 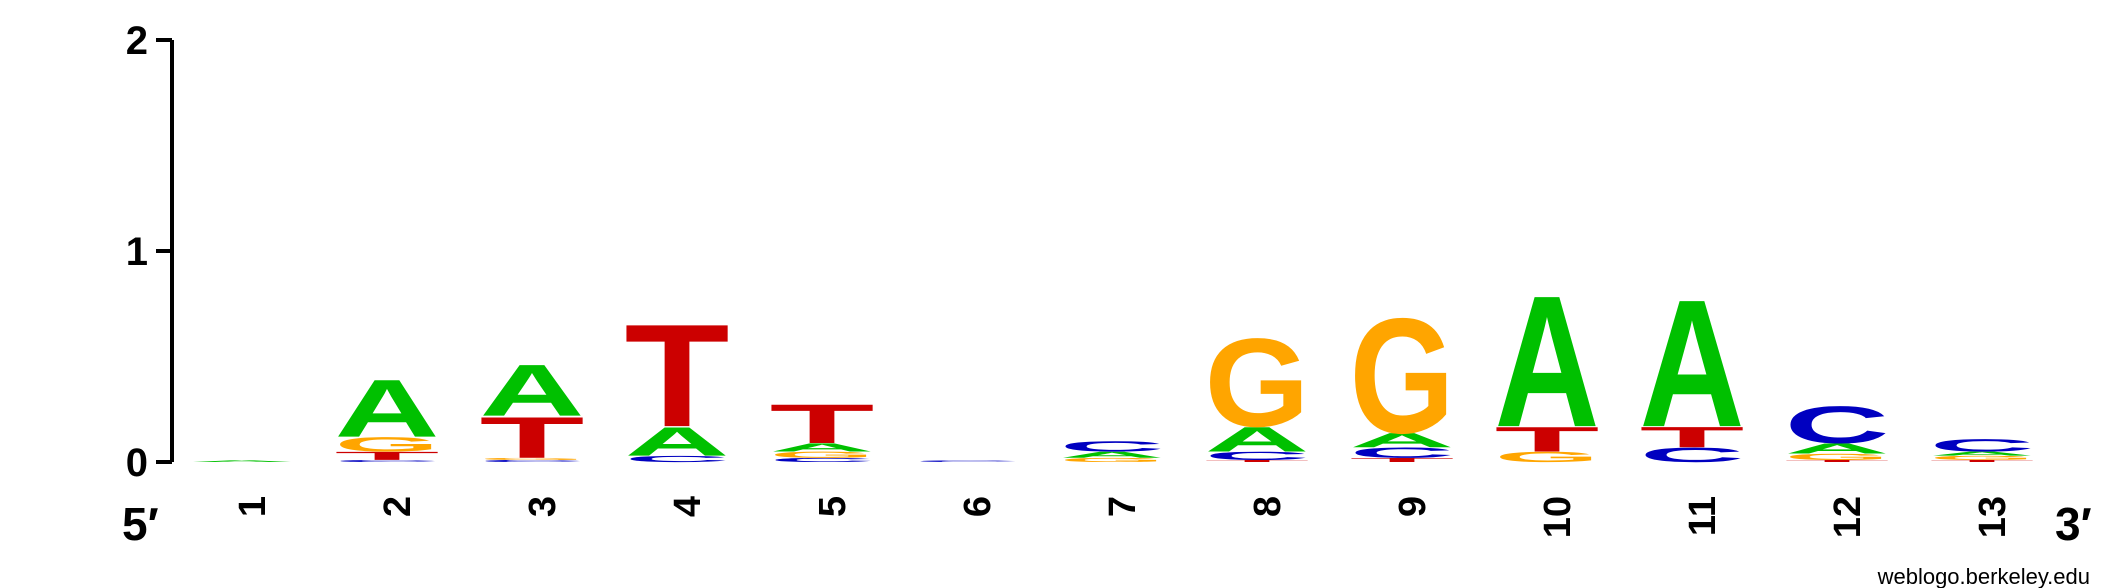 What do you see at coordinates (1983, 576) in the screenshot?
I see `credit-label: weblogo.berkeley.edu` at bounding box center [1983, 576].